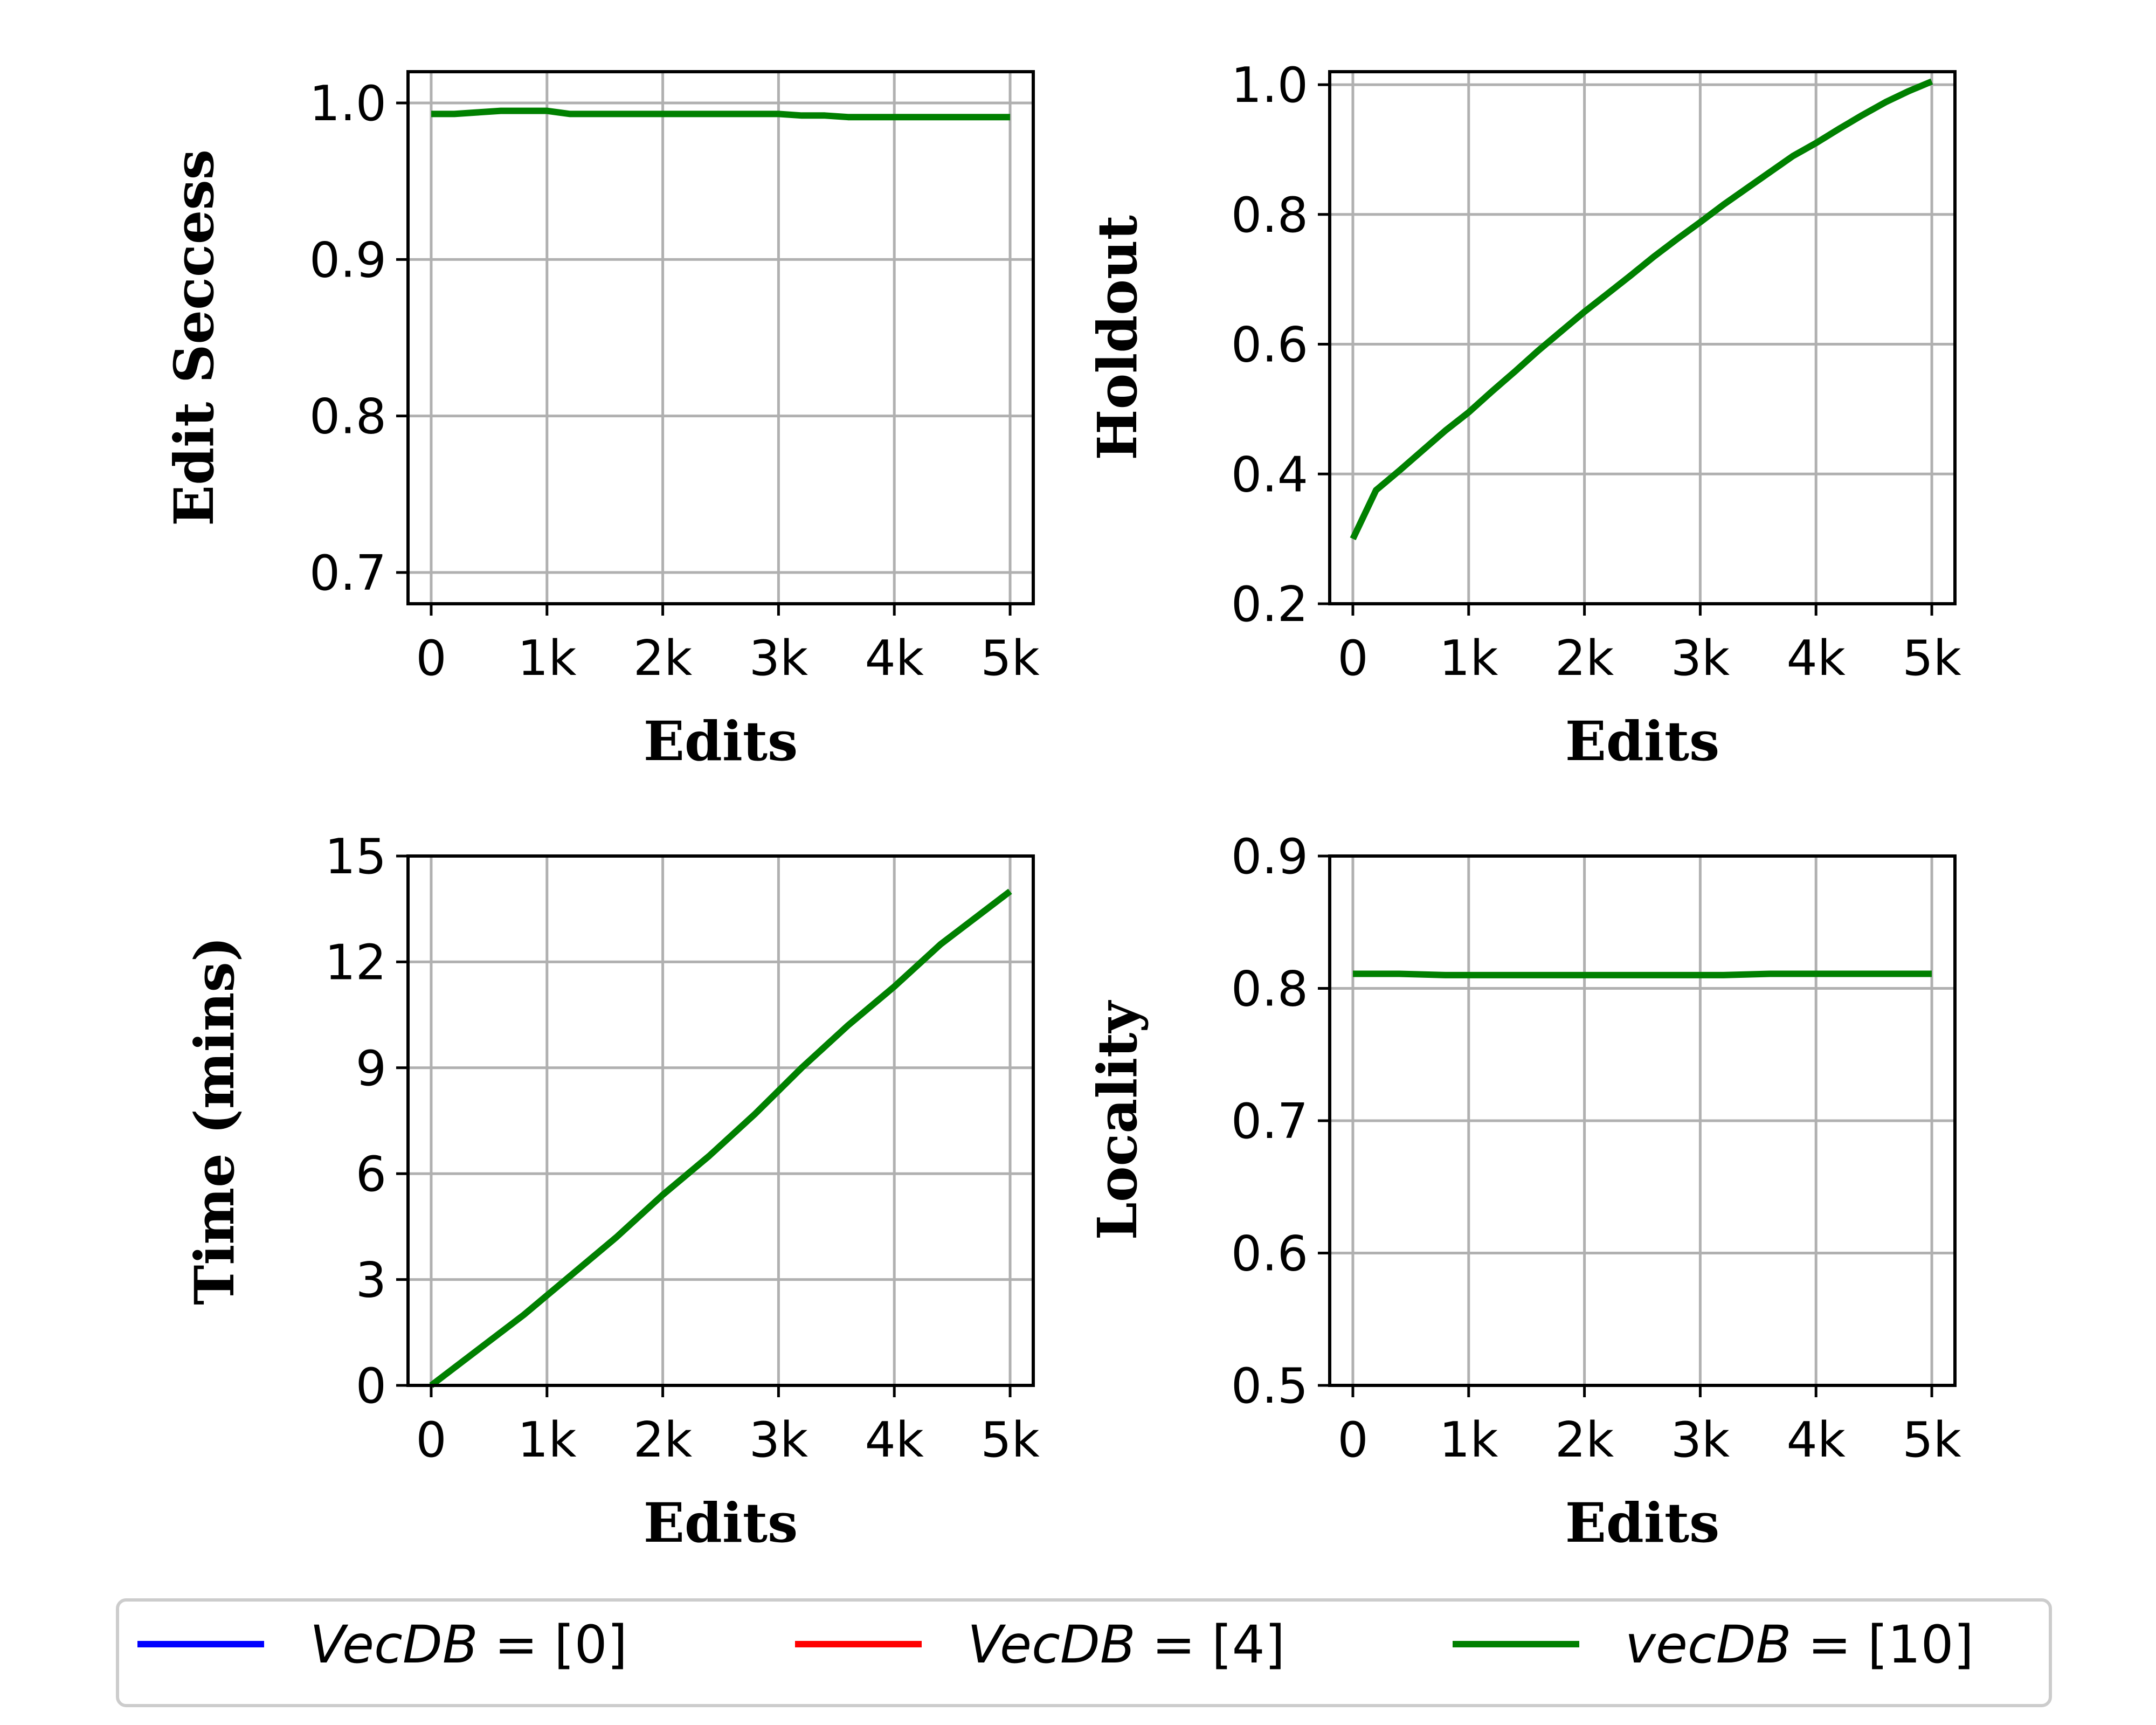  I want to click on y-tick-label: 3, so click(371, 1280).